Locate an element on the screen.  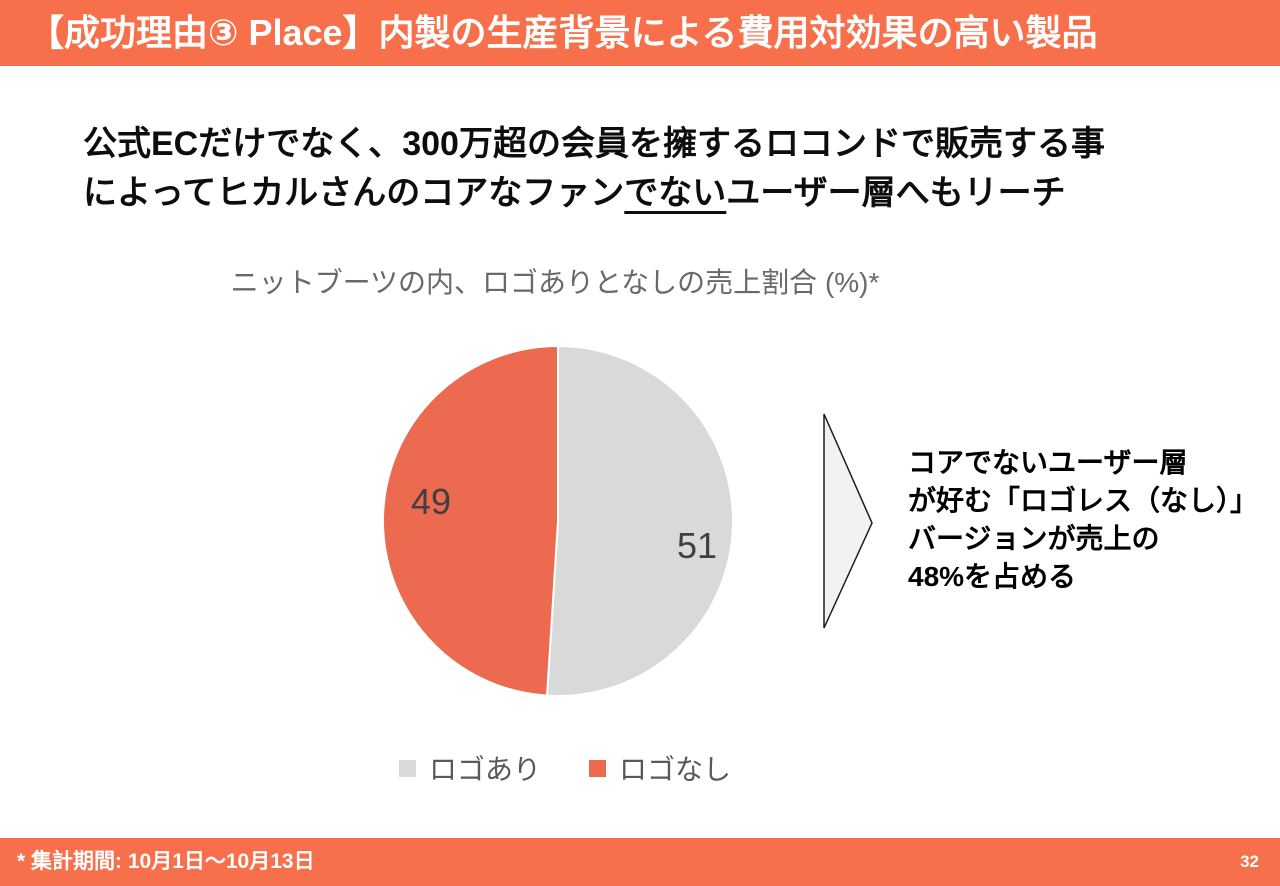
footer-note: * 集計期間: 10月1日～10月13日 is located at coordinates (166, 861).